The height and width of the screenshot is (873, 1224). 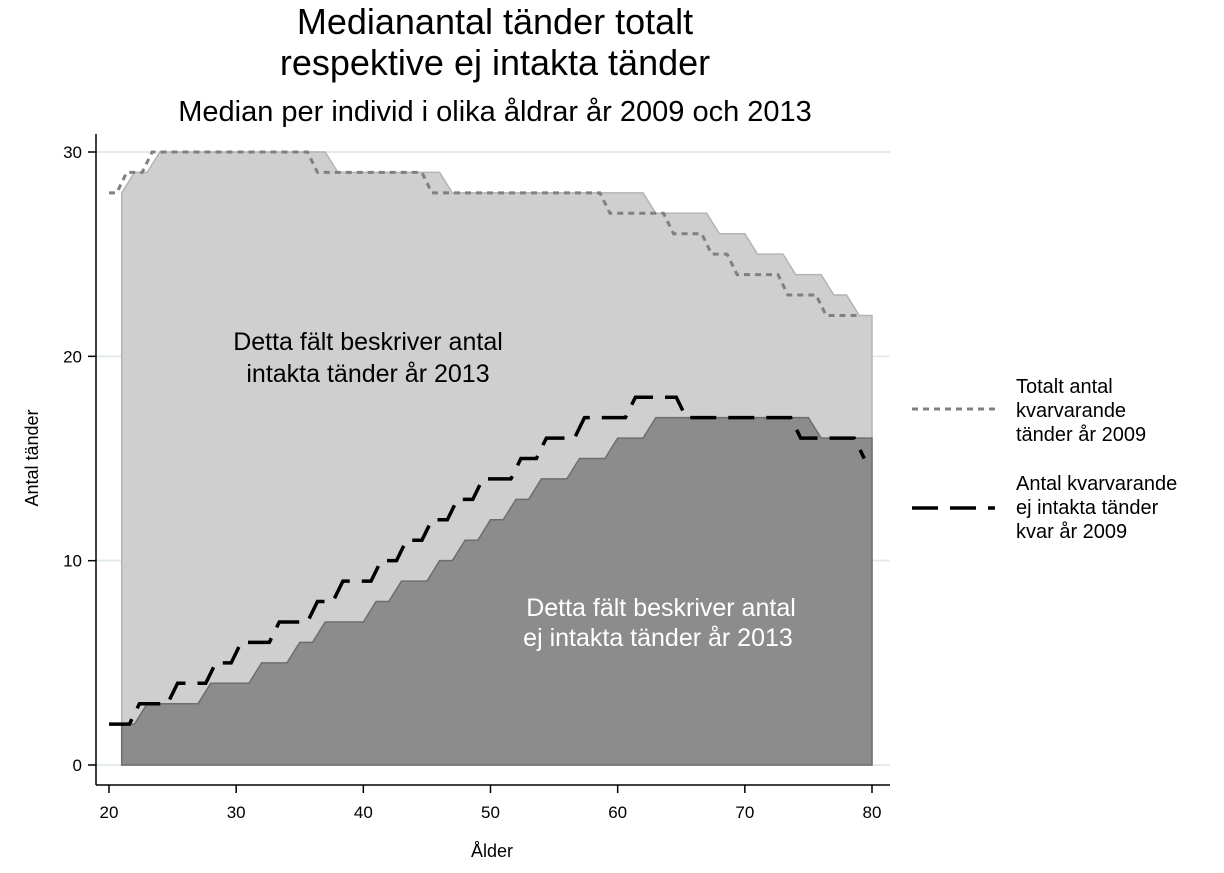 I want to click on line-totalt-2009, so click(x=484, y=233).